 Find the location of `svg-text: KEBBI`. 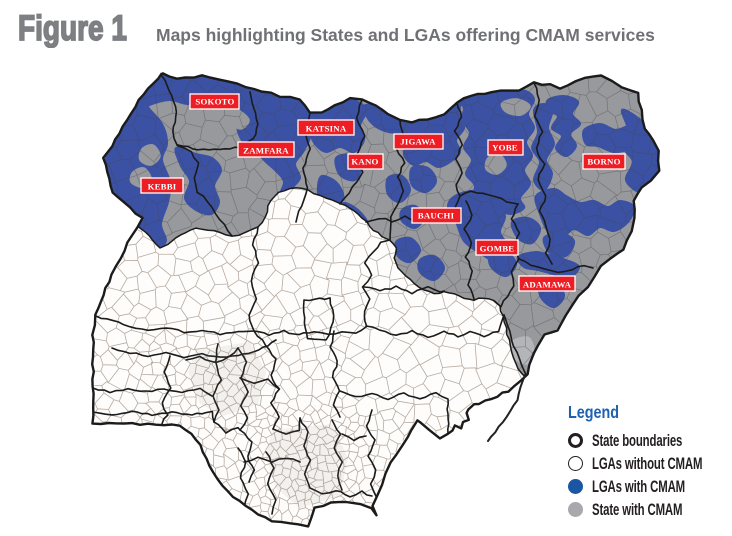

svg-text: KEBBI is located at coordinates (162, 186).